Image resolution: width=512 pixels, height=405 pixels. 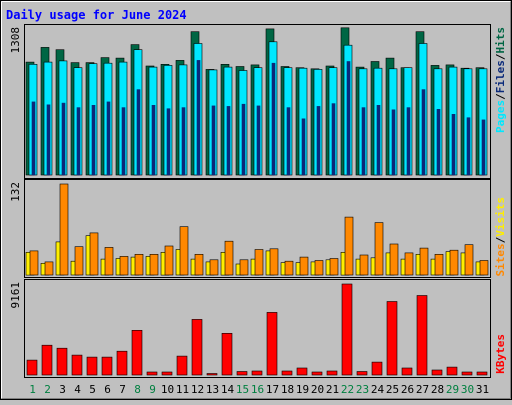 I want to click on day-label: 23, so click(x=362, y=389).